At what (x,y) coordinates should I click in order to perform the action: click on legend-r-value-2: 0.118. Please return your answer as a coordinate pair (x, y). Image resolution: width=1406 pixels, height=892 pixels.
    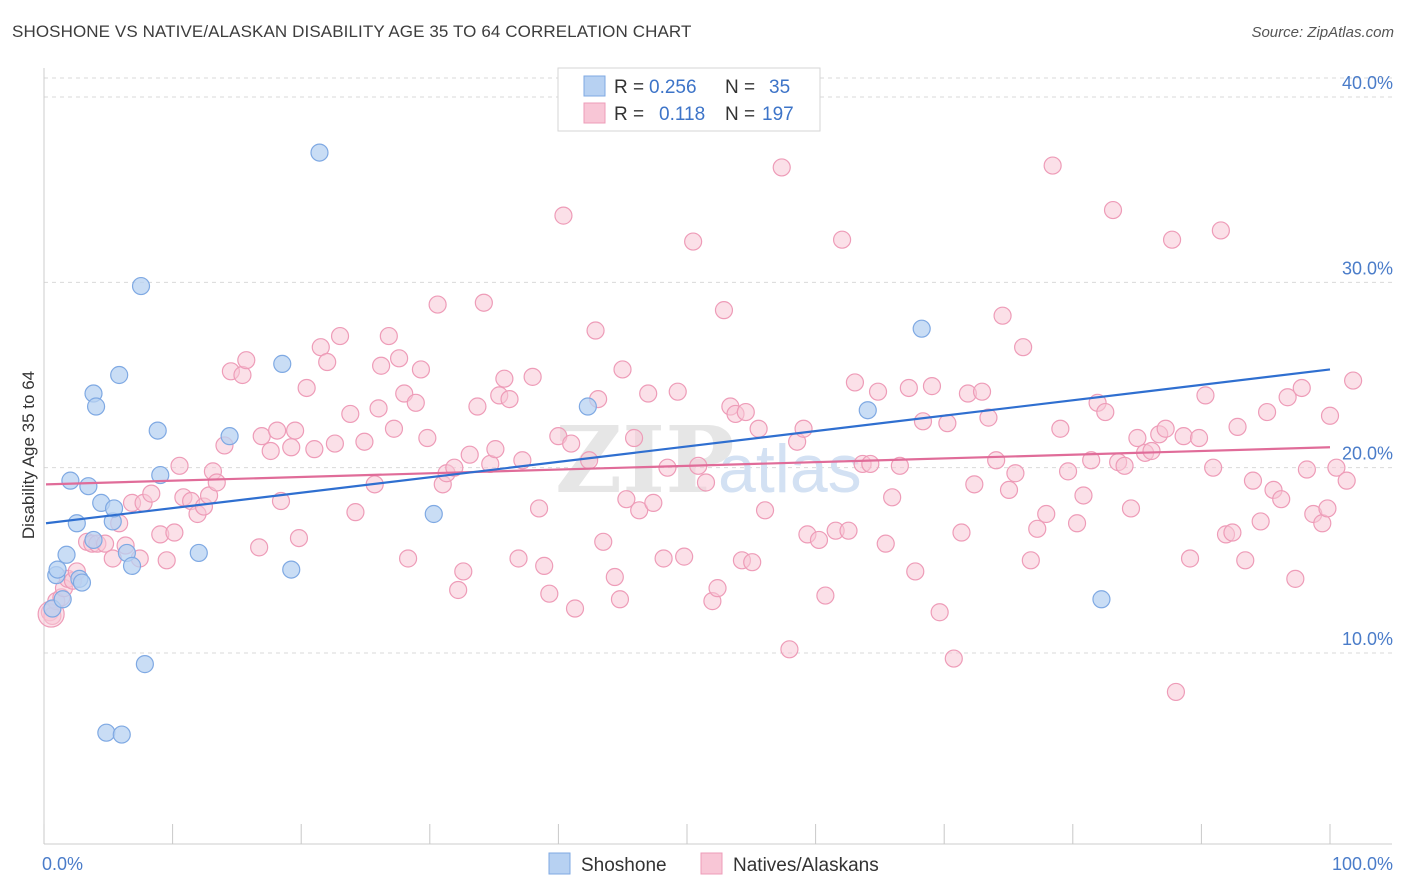
    Looking at the image, I should click on (682, 114).